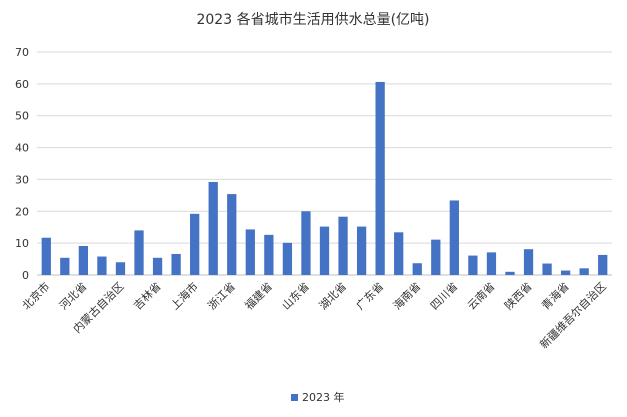 The width and height of the screenshot is (627, 417). I want to click on x-tick-label: 山东省, so click(296, 296).